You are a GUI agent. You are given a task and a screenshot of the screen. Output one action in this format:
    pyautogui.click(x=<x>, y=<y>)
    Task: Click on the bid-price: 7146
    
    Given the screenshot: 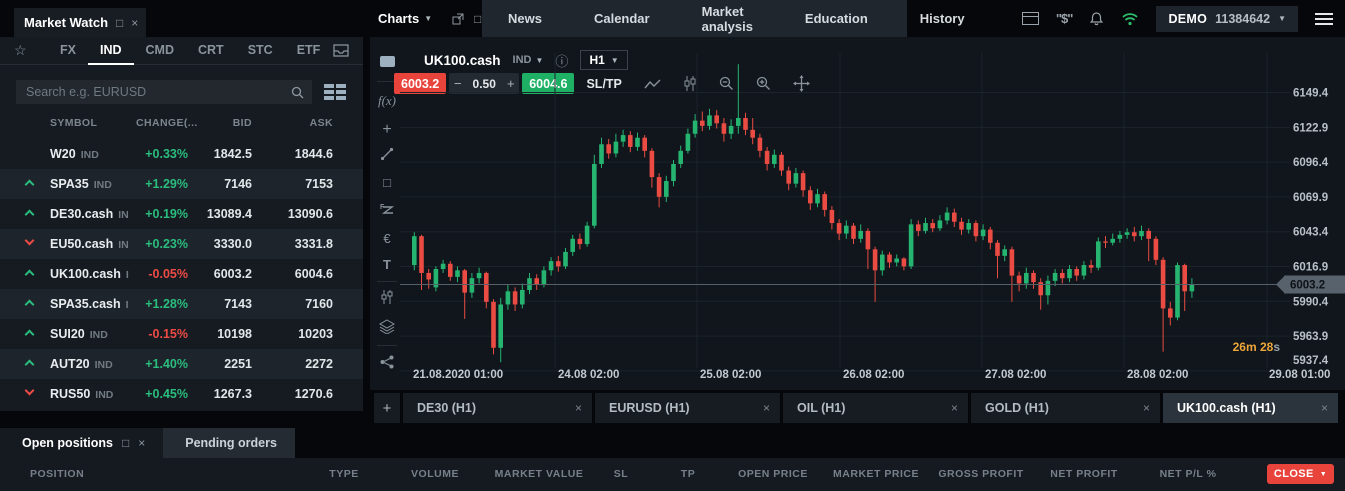 What is the action you would take?
    pyautogui.click(x=238, y=184)
    